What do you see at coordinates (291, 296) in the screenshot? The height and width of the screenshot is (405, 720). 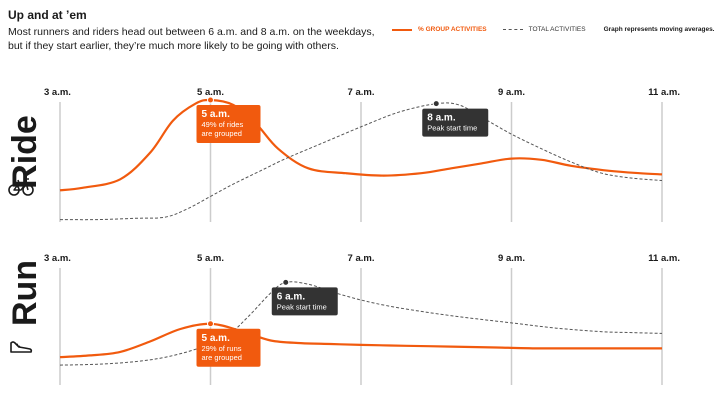 I see `callout-heading: 6 a.m.` at bounding box center [291, 296].